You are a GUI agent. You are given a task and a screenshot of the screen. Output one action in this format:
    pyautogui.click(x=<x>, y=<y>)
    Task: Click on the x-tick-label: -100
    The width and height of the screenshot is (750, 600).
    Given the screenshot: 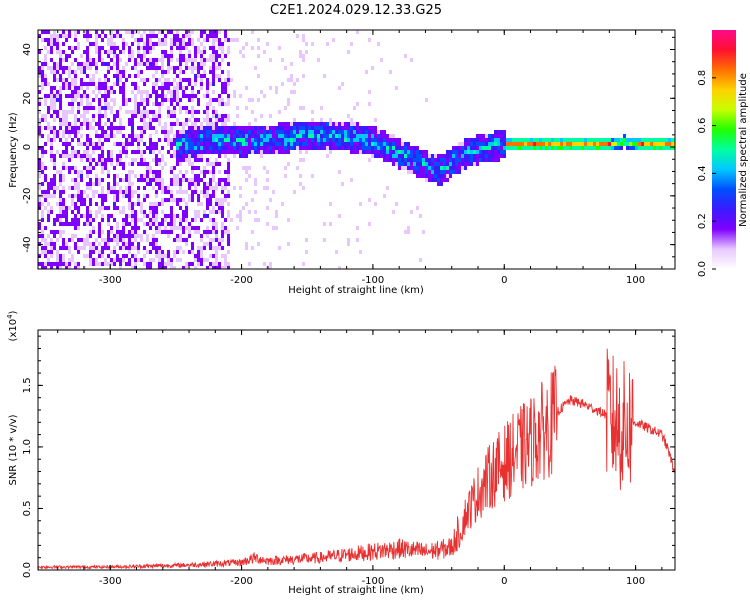 What is the action you would take?
    pyautogui.click(x=373, y=581)
    